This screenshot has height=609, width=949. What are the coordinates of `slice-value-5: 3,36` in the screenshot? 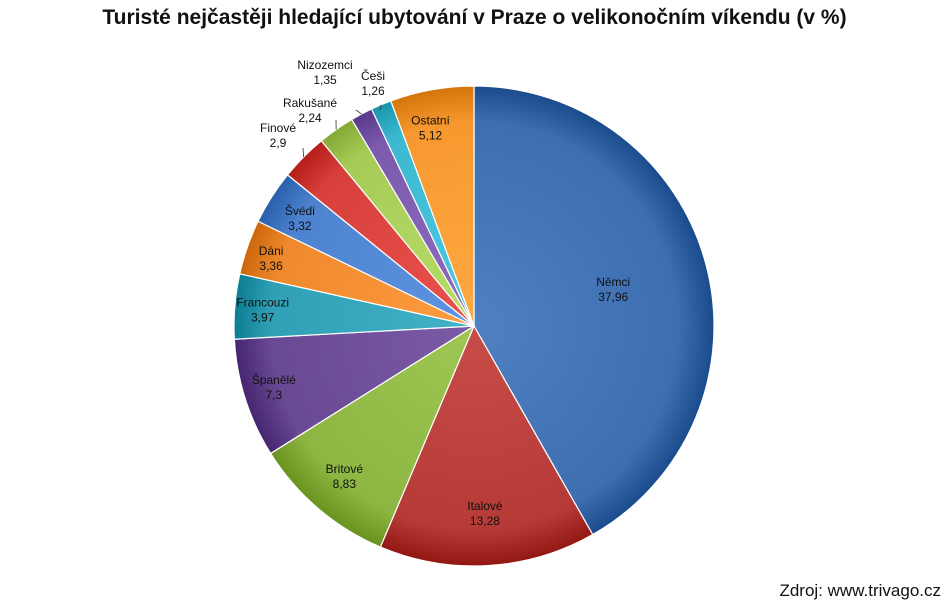 It's located at (271, 266).